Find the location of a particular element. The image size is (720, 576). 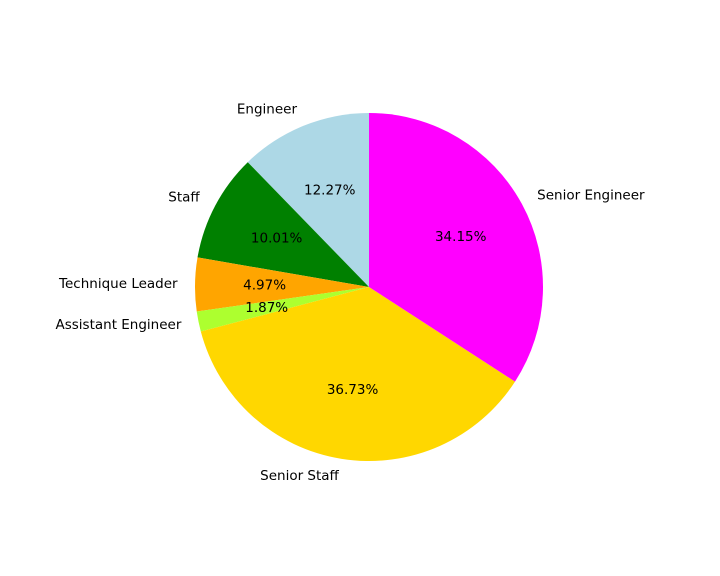

pie-slice-assistant-engineer is located at coordinates (282, 309).